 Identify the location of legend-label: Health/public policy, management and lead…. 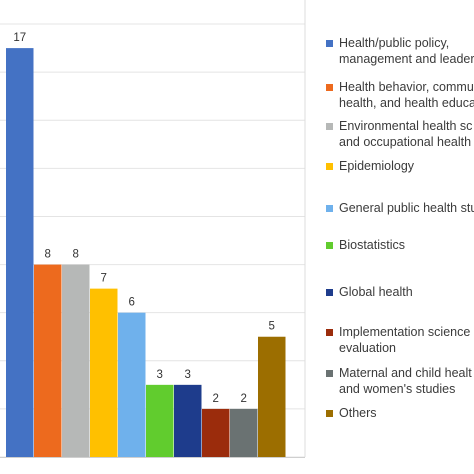
(406, 51).